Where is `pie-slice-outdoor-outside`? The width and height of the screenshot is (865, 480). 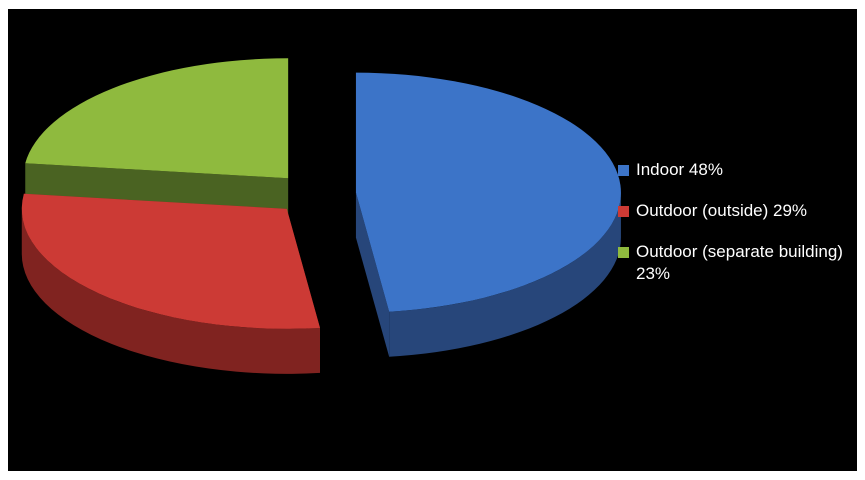
pie-slice-outdoor-outside is located at coordinates (171, 283).